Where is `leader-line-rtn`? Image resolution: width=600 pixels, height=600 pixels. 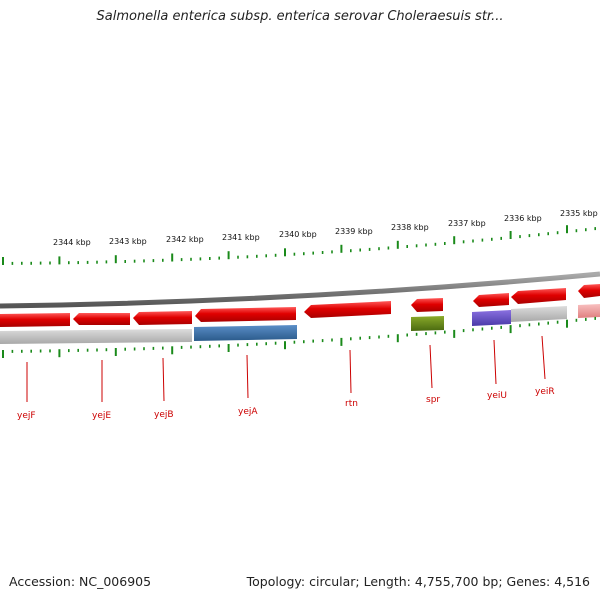
leader-line-rtn is located at coordinates (350, 371).